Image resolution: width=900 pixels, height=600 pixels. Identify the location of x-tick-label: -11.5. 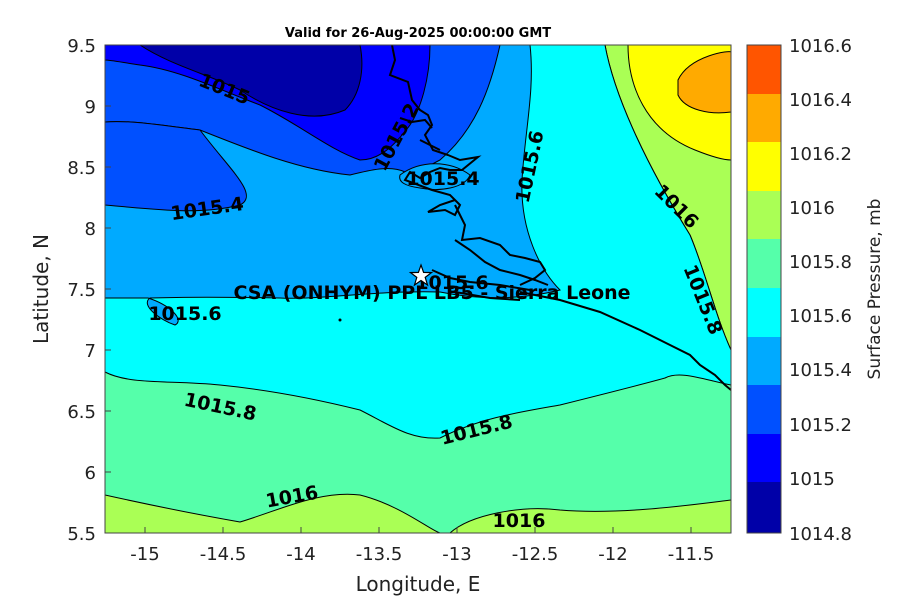
(691, 554).